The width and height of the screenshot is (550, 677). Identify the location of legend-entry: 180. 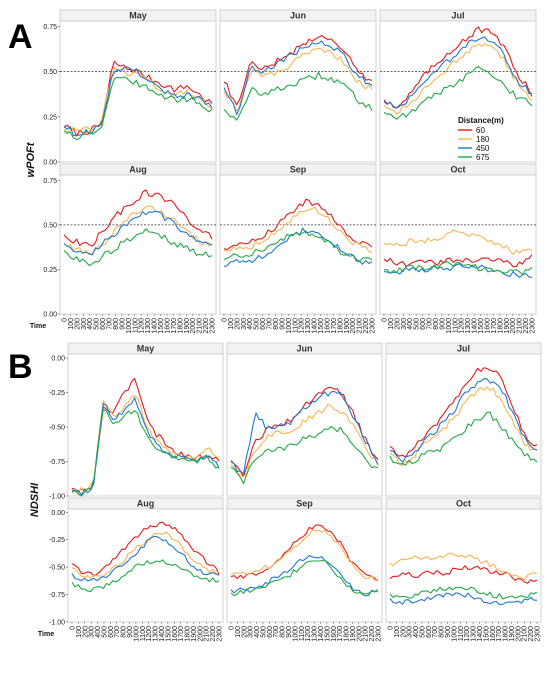
(483, 139).